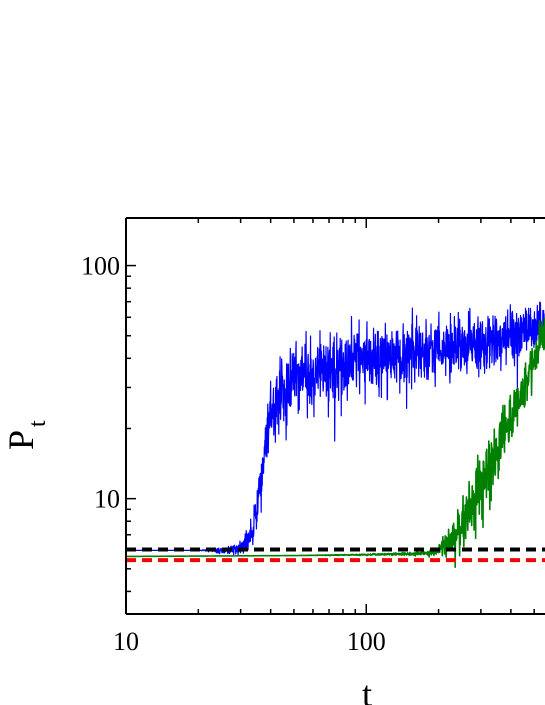  What do you see at coordinates (366, 641) in the screenshot?
I see `x-tick-label: 100` at bounding box center [366, 641].